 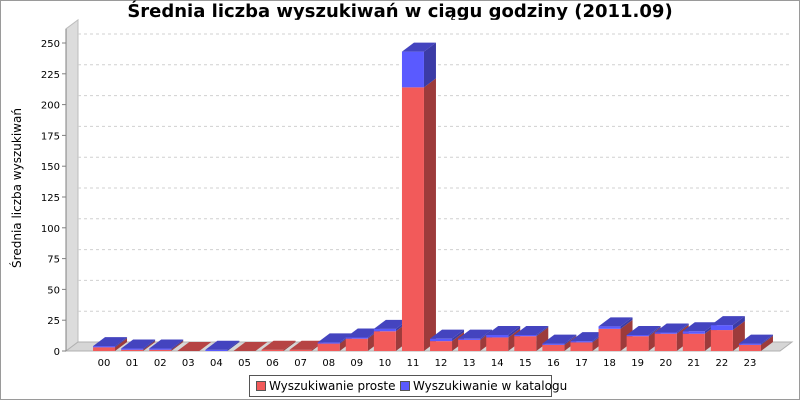 What do you see at coordinates (385, 363) in the screenshot?
I see `x-tick-label: 10` at bounding box center [385, 363].